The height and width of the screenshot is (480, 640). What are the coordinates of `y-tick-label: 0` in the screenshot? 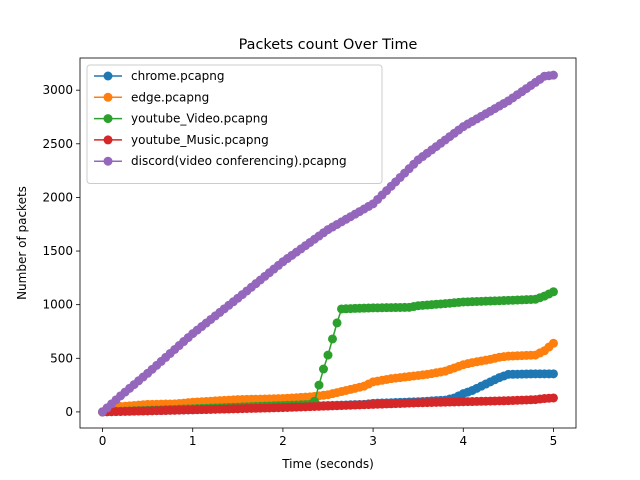 It's located at (69, 412).